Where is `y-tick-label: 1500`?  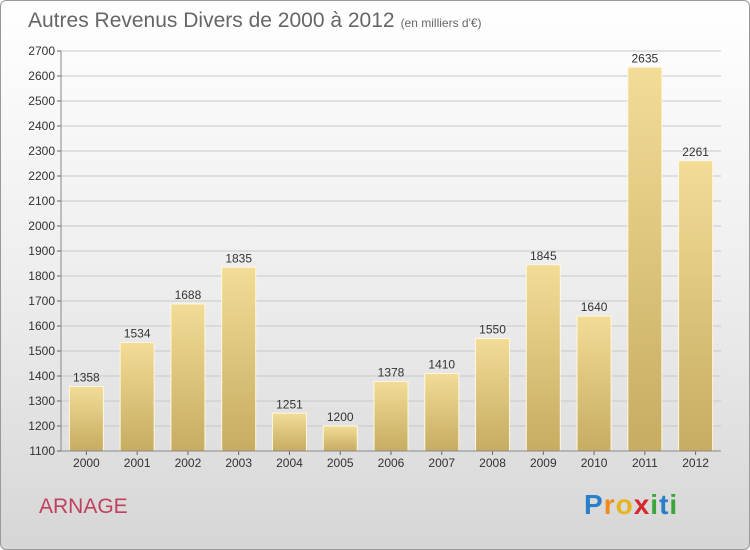
y-tick-label: 1500 is located at coordinates (41, 351).